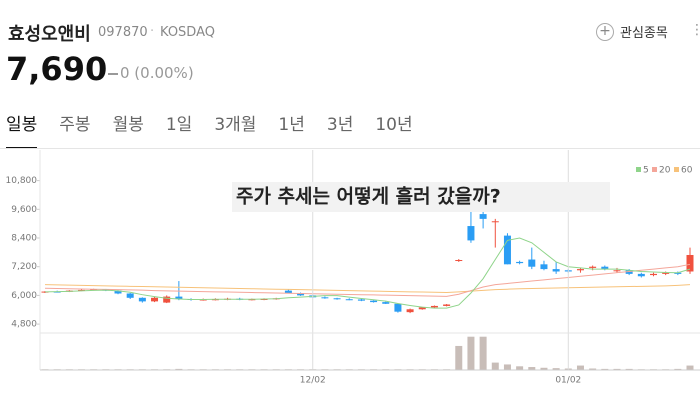  I want to click on legend-label: 5, so click(646, 171).